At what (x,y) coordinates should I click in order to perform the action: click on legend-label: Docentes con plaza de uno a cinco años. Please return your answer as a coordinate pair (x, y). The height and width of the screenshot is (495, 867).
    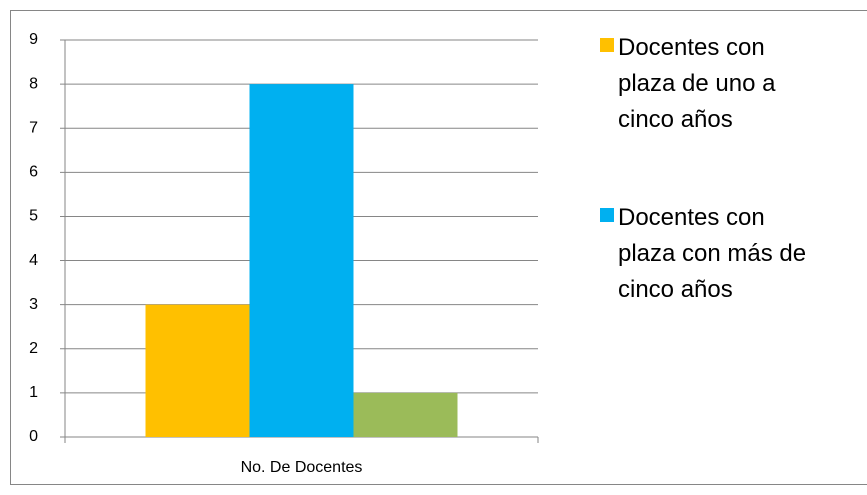
    Looking at the image, I should click on (697, 83).